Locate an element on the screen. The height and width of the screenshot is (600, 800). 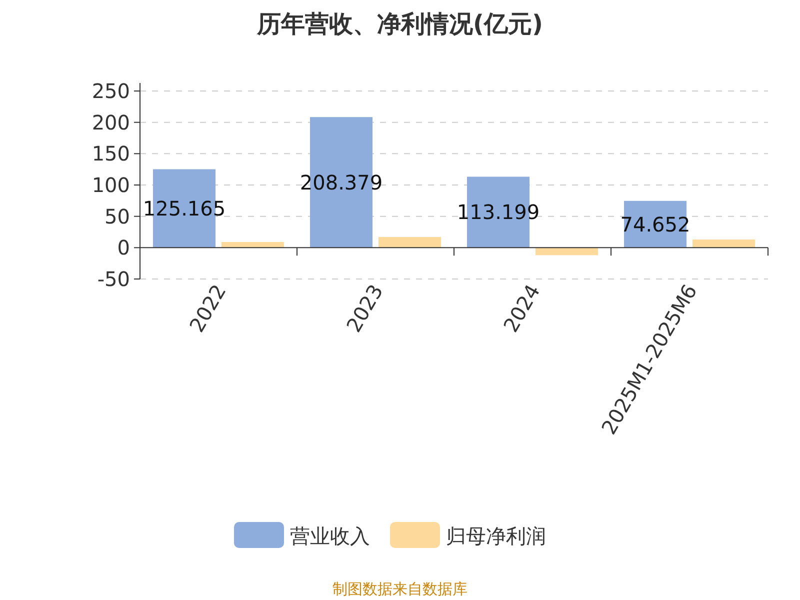
y-tick-label: 100 is located at coordinates (111, 185).